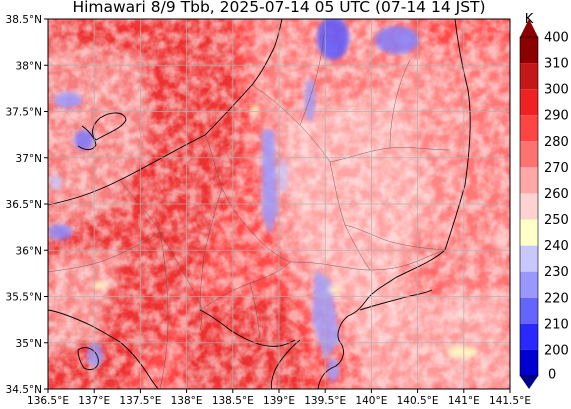 Image resolution: width=571 pixels, height=409 pixels. What do you see at coordinates (556, 194) in the screenshot?
I see `colorbar-tick: 260` at bounding box center [556, 194].